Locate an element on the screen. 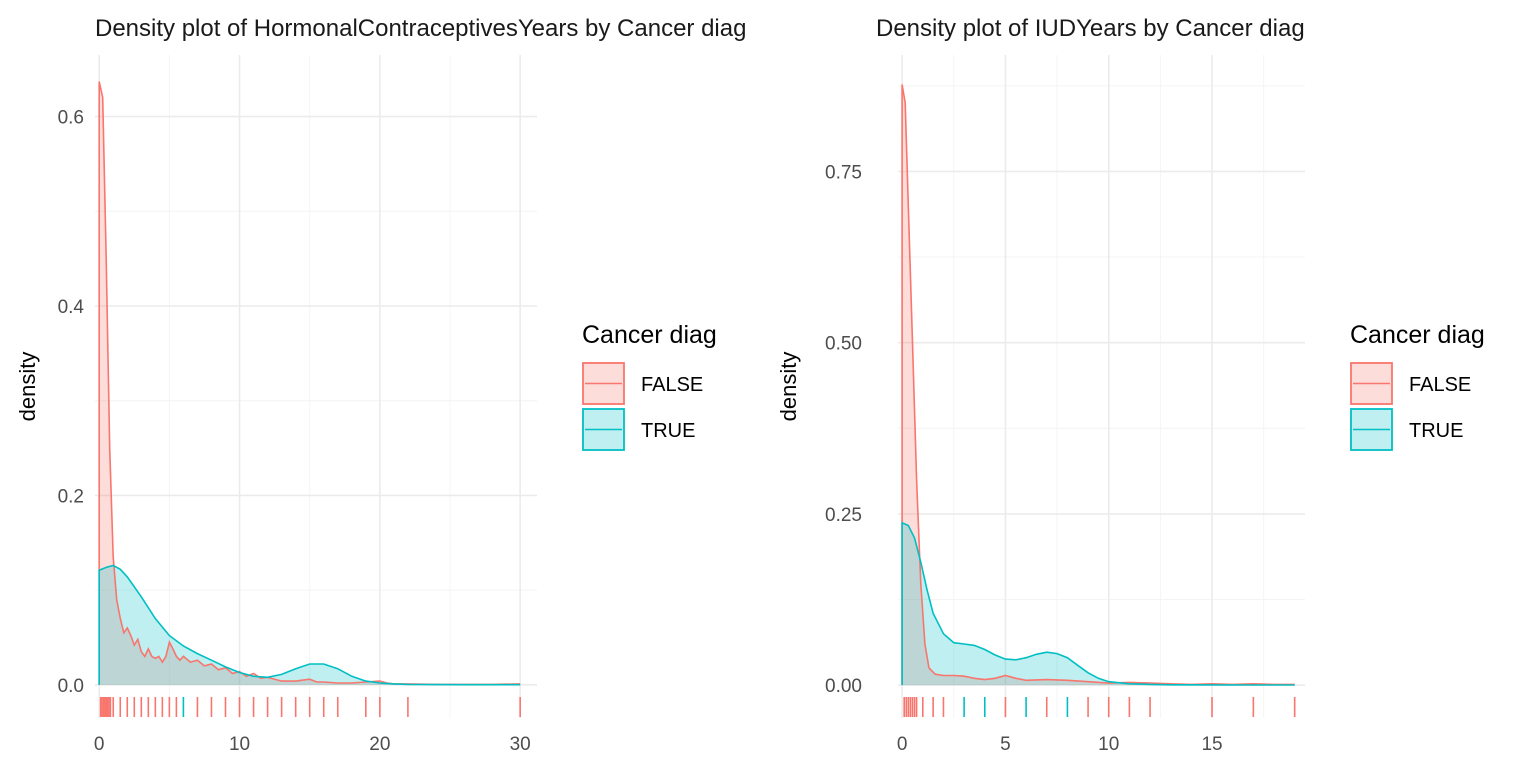 The image size is (1536, 768). x-tick-label: 5 is located at coordinates (1005, 744).